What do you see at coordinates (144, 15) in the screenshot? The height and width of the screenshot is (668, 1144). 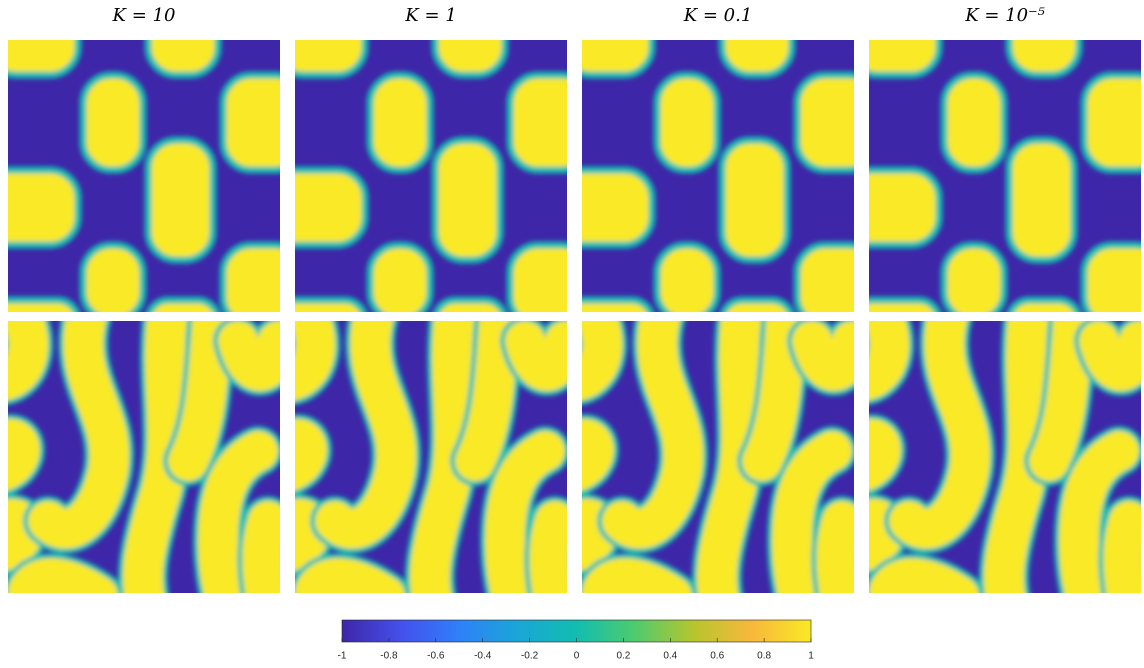 I see `panel-title: K = 10` at bounding box center [144, 15].